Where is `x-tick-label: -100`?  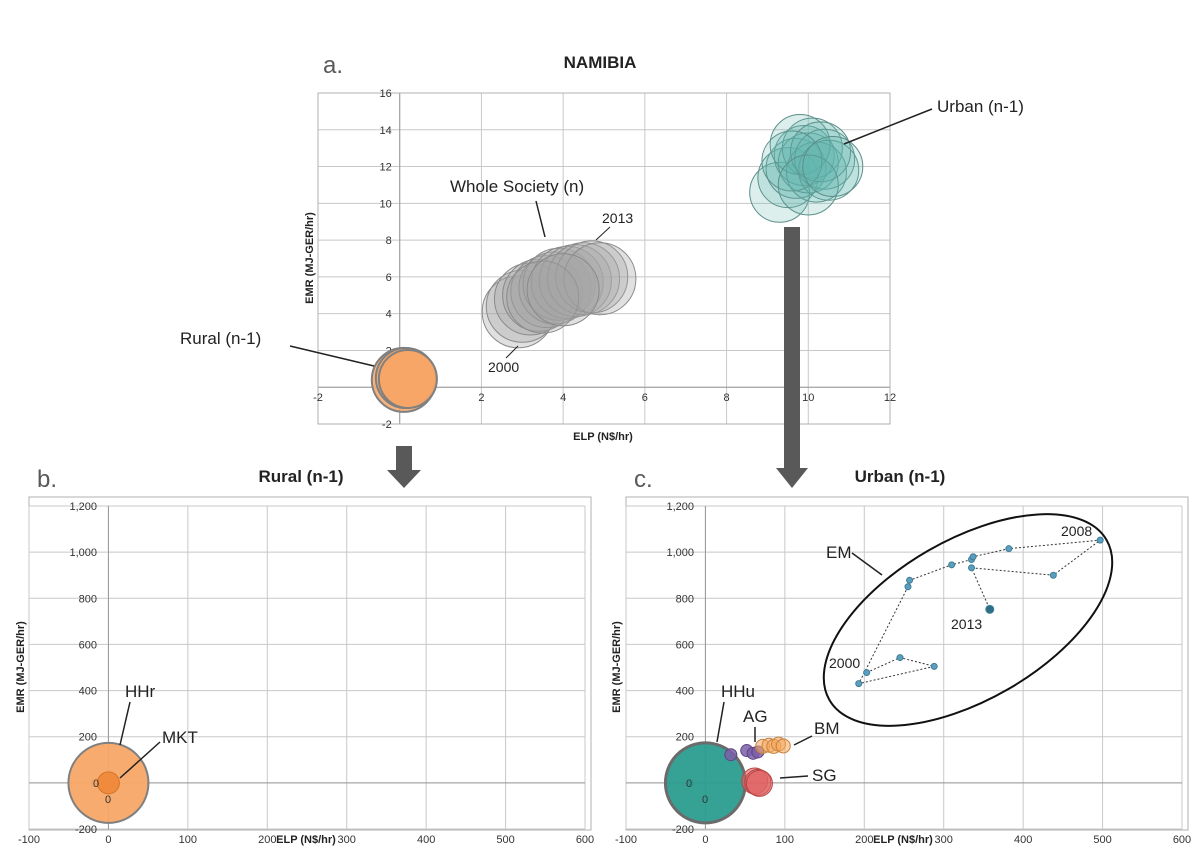 x-tick-label: -100 is located at coordinates (626, 840).